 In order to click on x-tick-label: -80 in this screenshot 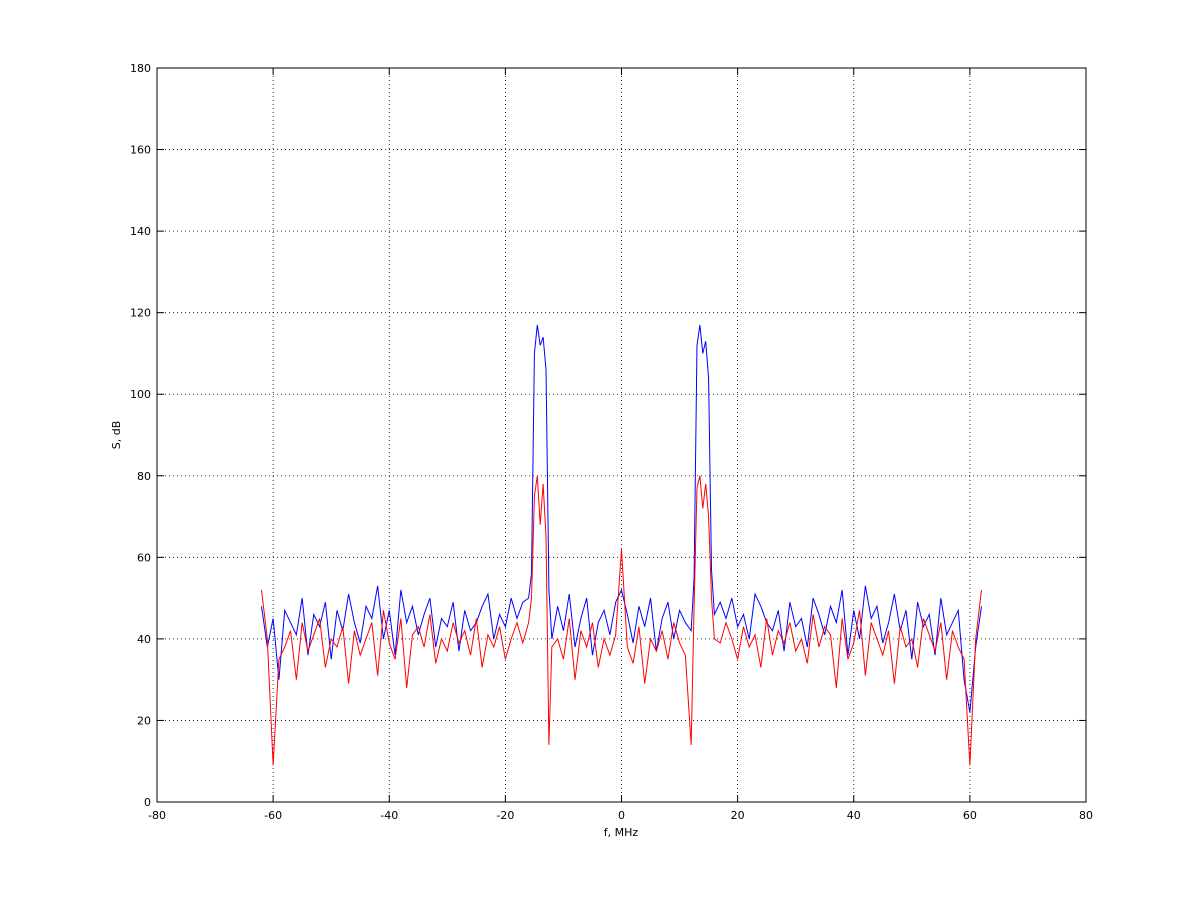, I will do `click(157, 815)`.